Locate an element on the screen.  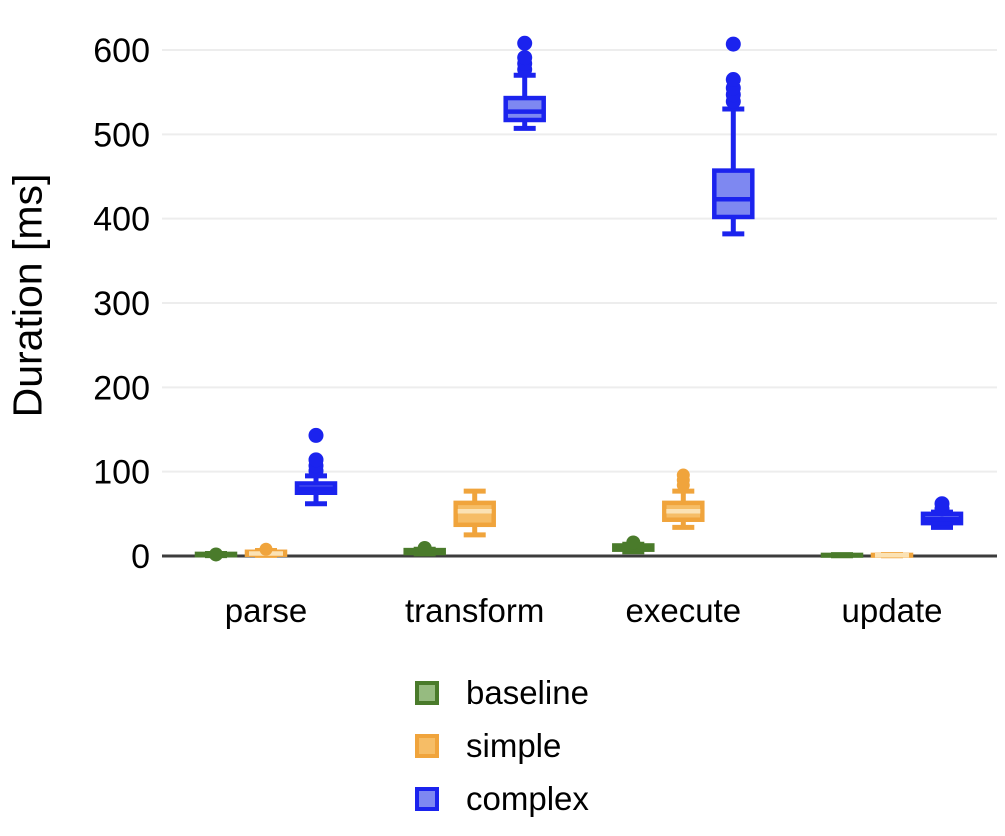
y-tick-label-300: 300 is located at coordinates (121, 304).